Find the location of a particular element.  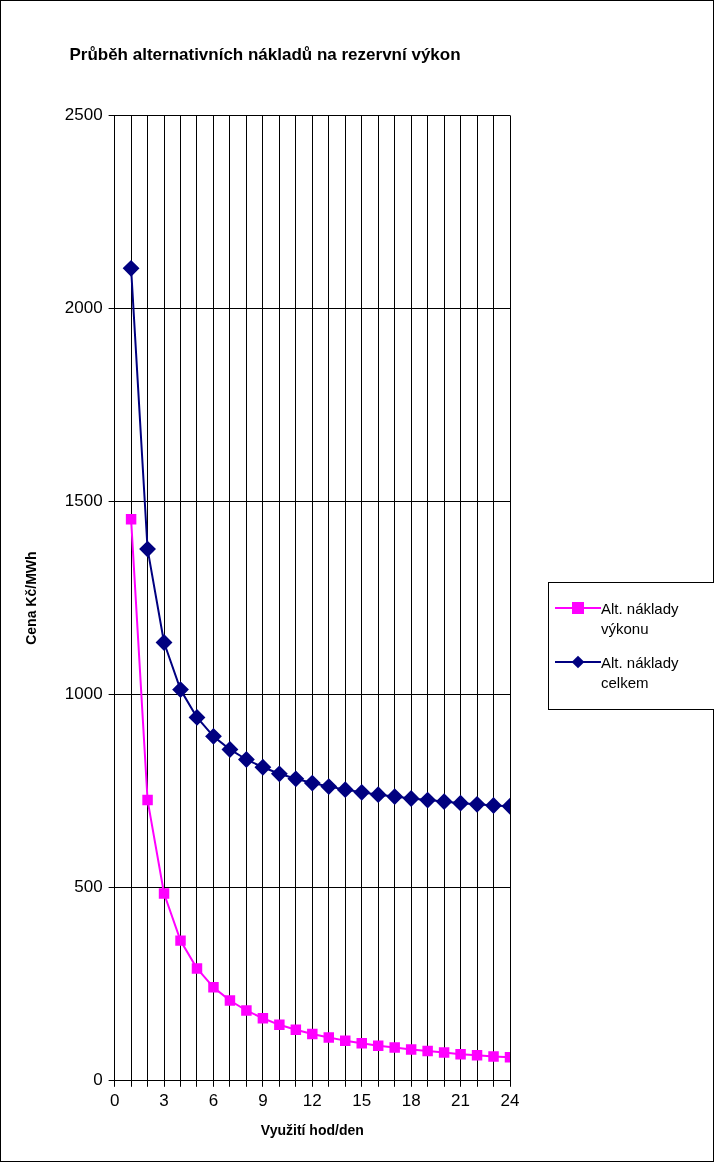

y-axis-title: Cena Kč/MWh is located at coordinates (31, 598).